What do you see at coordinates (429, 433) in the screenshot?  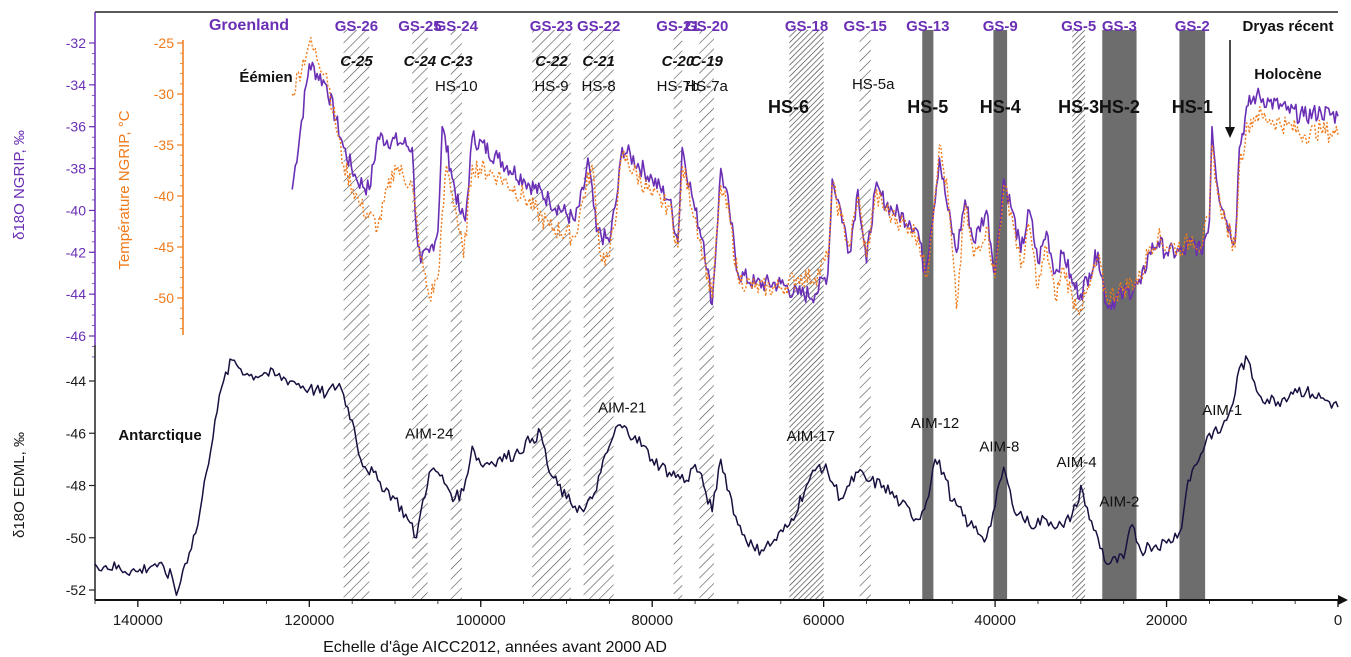 I see `aim-label: AIM-24` at bounding box center [429, 433].